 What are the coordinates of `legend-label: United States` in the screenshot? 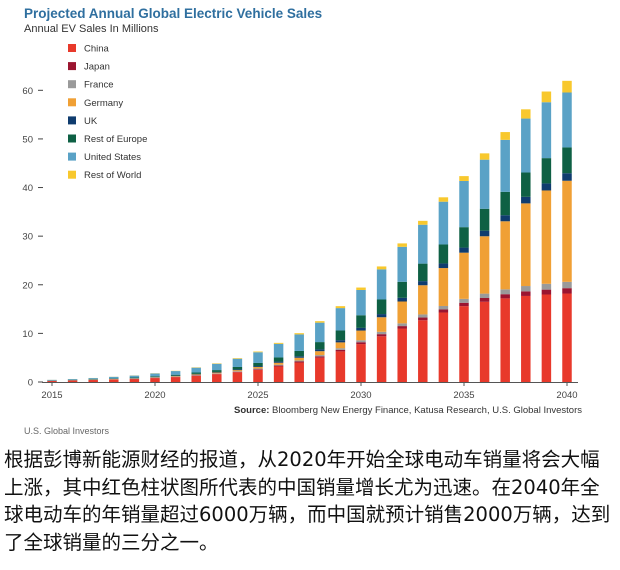 It's located at (112, 157).